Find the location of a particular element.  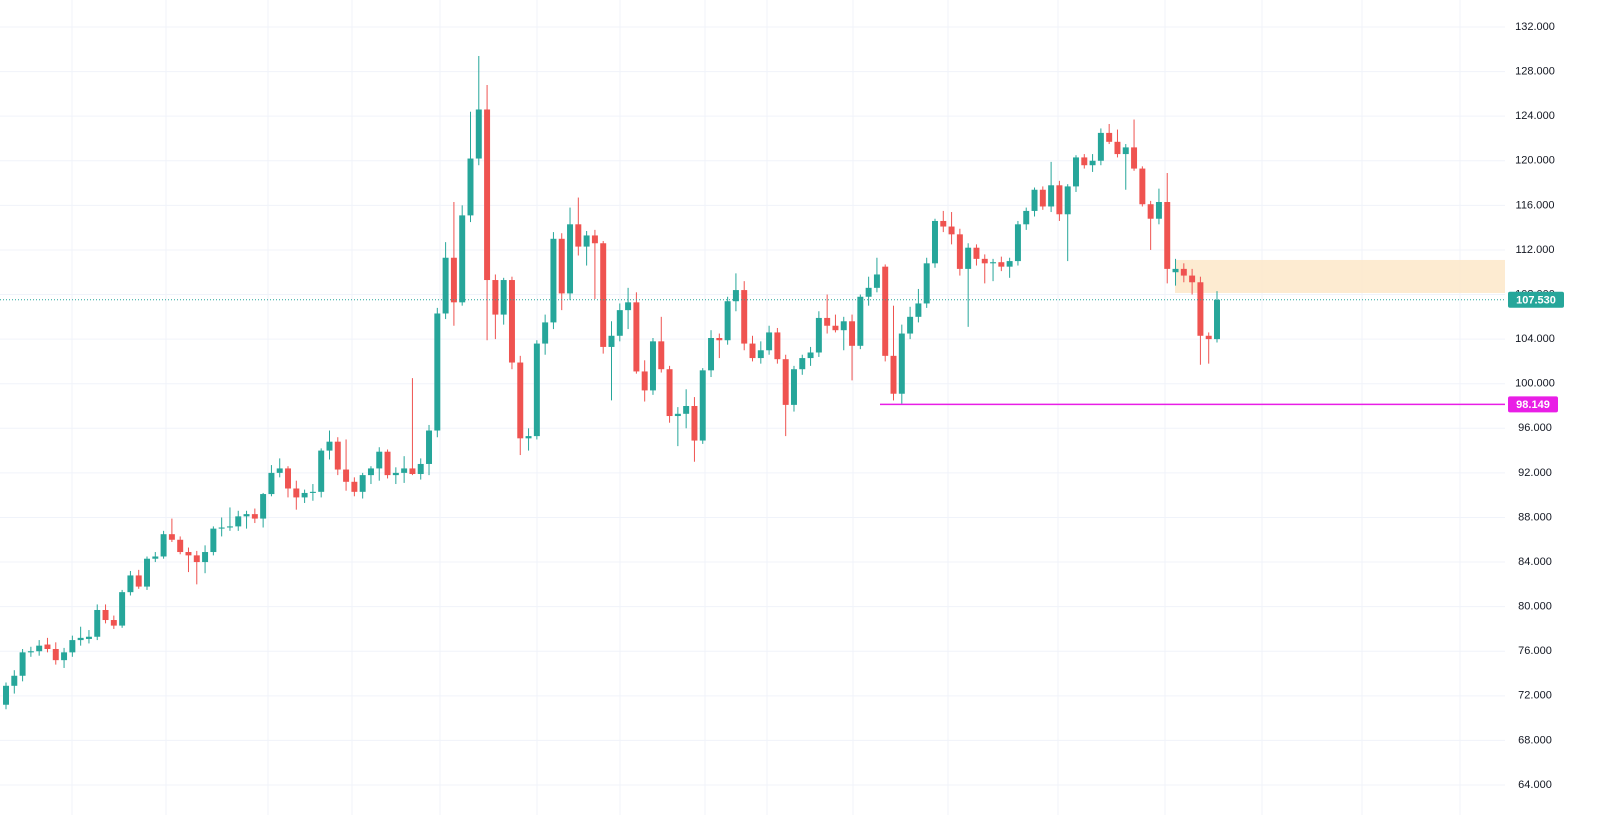

y-tick-label: 72.000 is located at coordinates (1535, 696).